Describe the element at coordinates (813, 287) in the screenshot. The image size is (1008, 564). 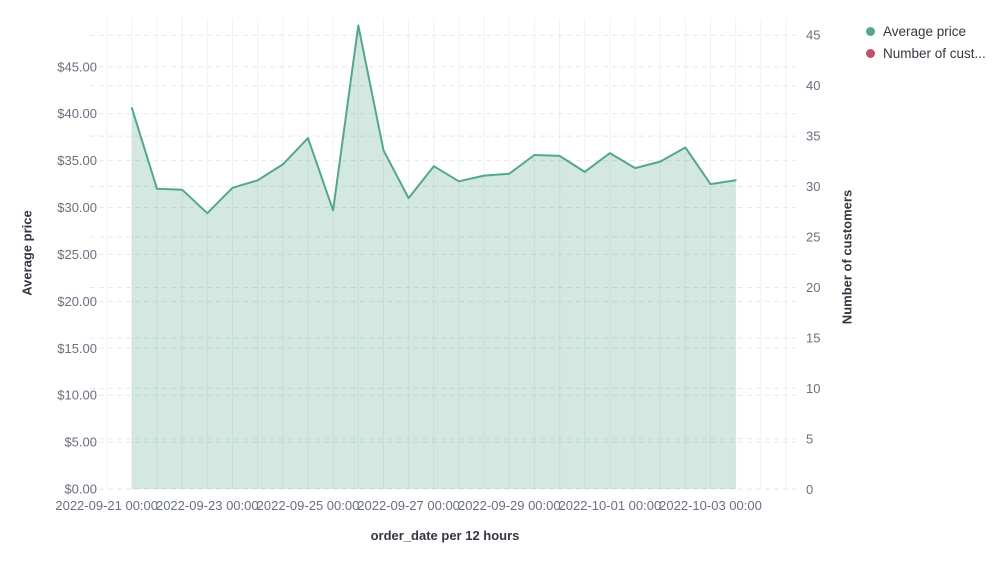
I see `svg-text: 20` at that location.